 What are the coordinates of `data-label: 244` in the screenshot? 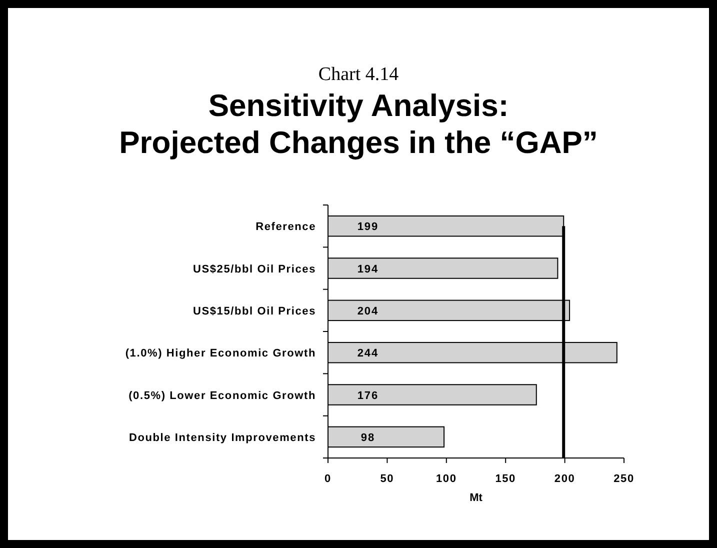 It's located at (368, 354).